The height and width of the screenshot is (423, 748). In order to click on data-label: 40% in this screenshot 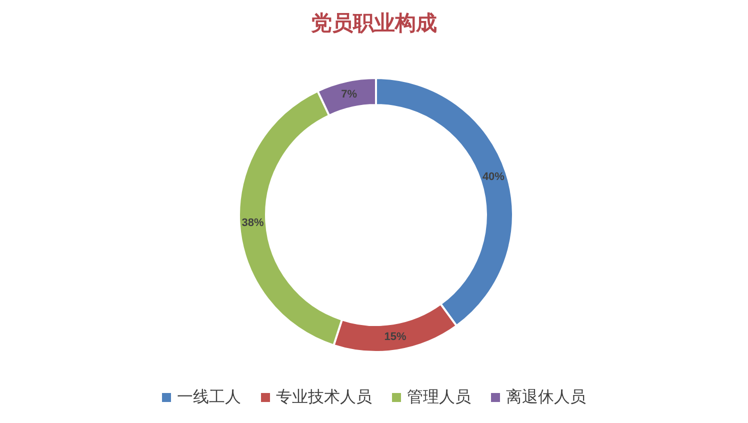, I will do `click(493, 176)`.